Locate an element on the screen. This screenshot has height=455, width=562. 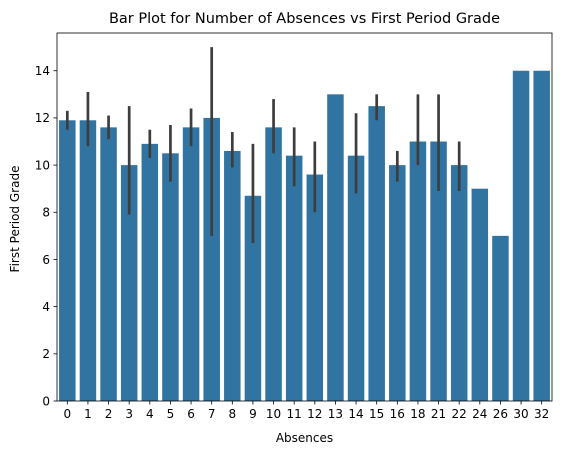
y-tick-label: 6 is located at coordinates (46, 260).